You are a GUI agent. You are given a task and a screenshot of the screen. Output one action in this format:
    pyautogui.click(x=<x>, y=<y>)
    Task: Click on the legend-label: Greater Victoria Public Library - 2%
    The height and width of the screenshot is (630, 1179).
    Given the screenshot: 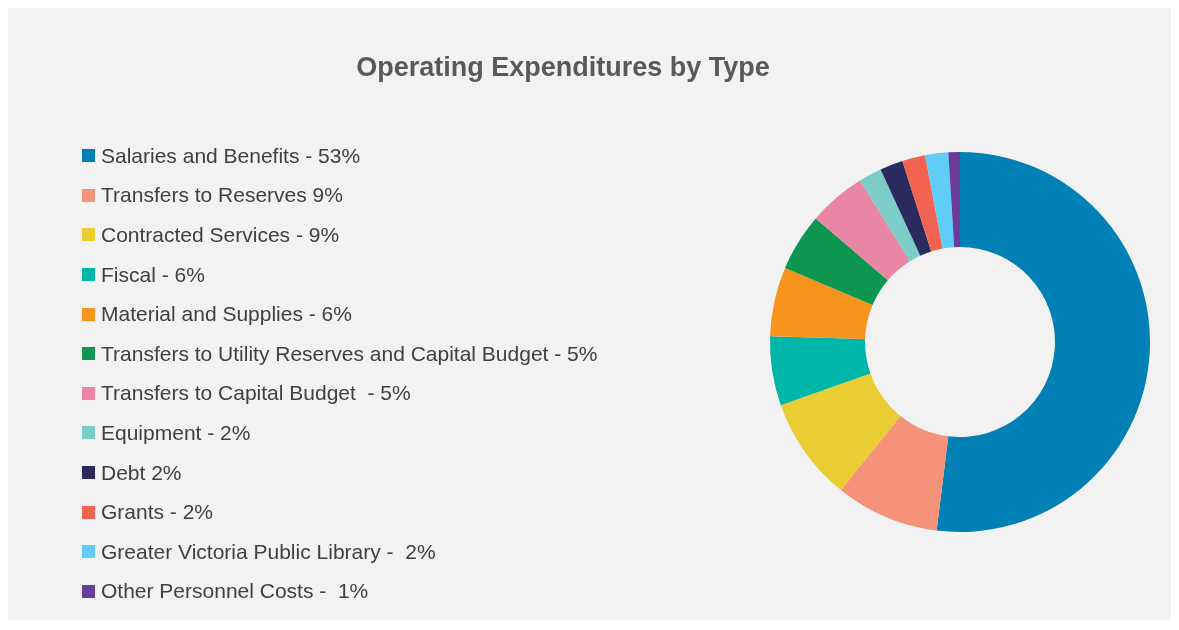 What is the action you would take?
    pyautogui.click(x=268, y=551)
    